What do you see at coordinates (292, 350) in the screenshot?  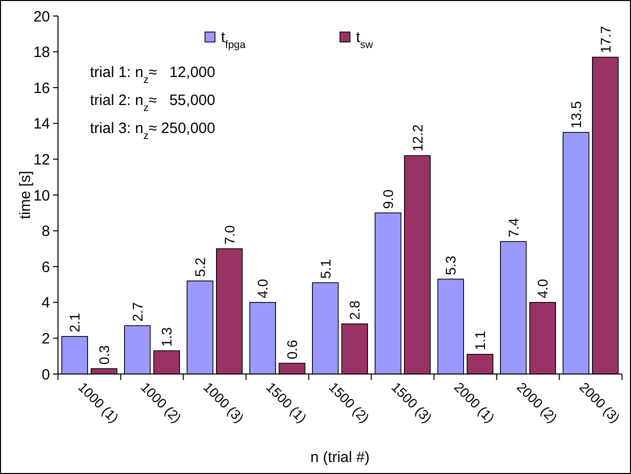 I see `text: 0.6` at bounding box center [292, 350].